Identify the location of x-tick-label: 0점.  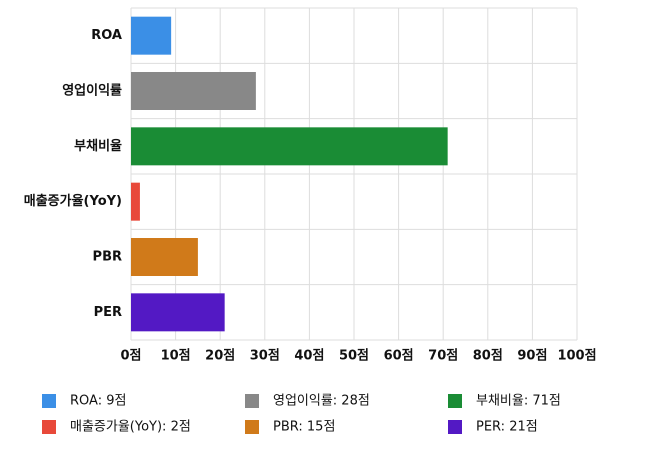
(130, 356).